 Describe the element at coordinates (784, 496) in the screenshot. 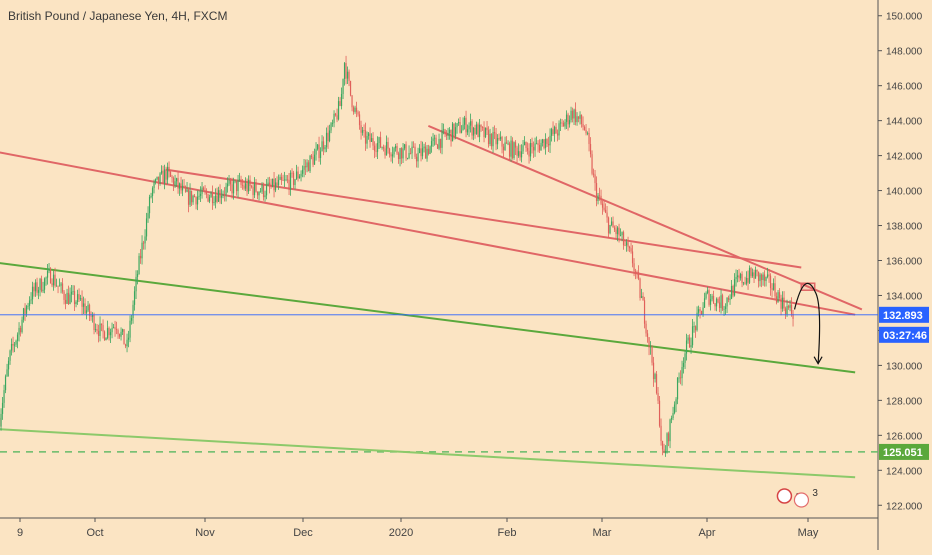

I see `flag-badge` at that location.